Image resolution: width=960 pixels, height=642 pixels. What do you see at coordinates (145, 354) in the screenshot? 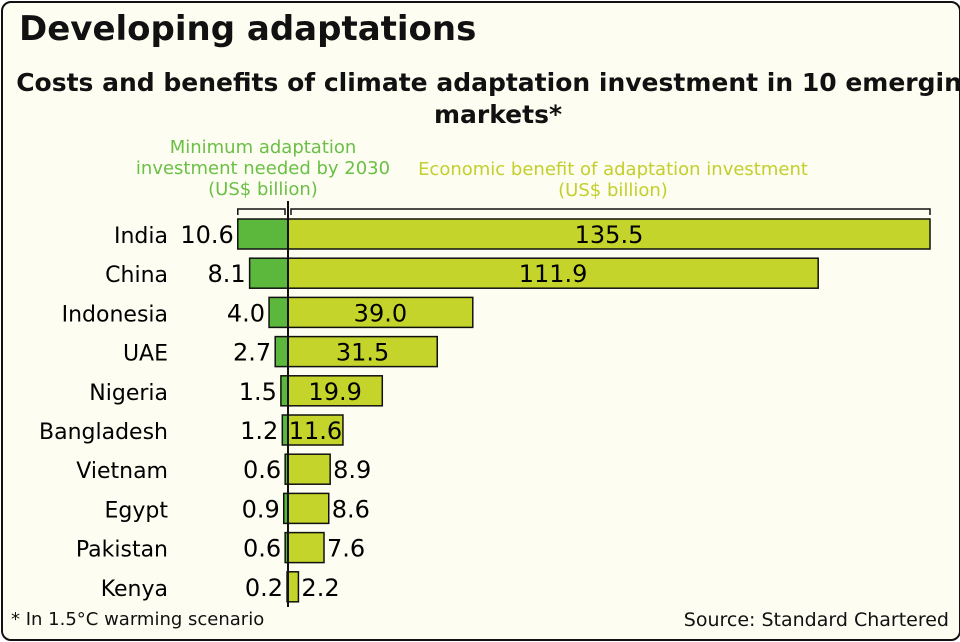
I see `category-label: UAE` at bounding box center [145, 354].